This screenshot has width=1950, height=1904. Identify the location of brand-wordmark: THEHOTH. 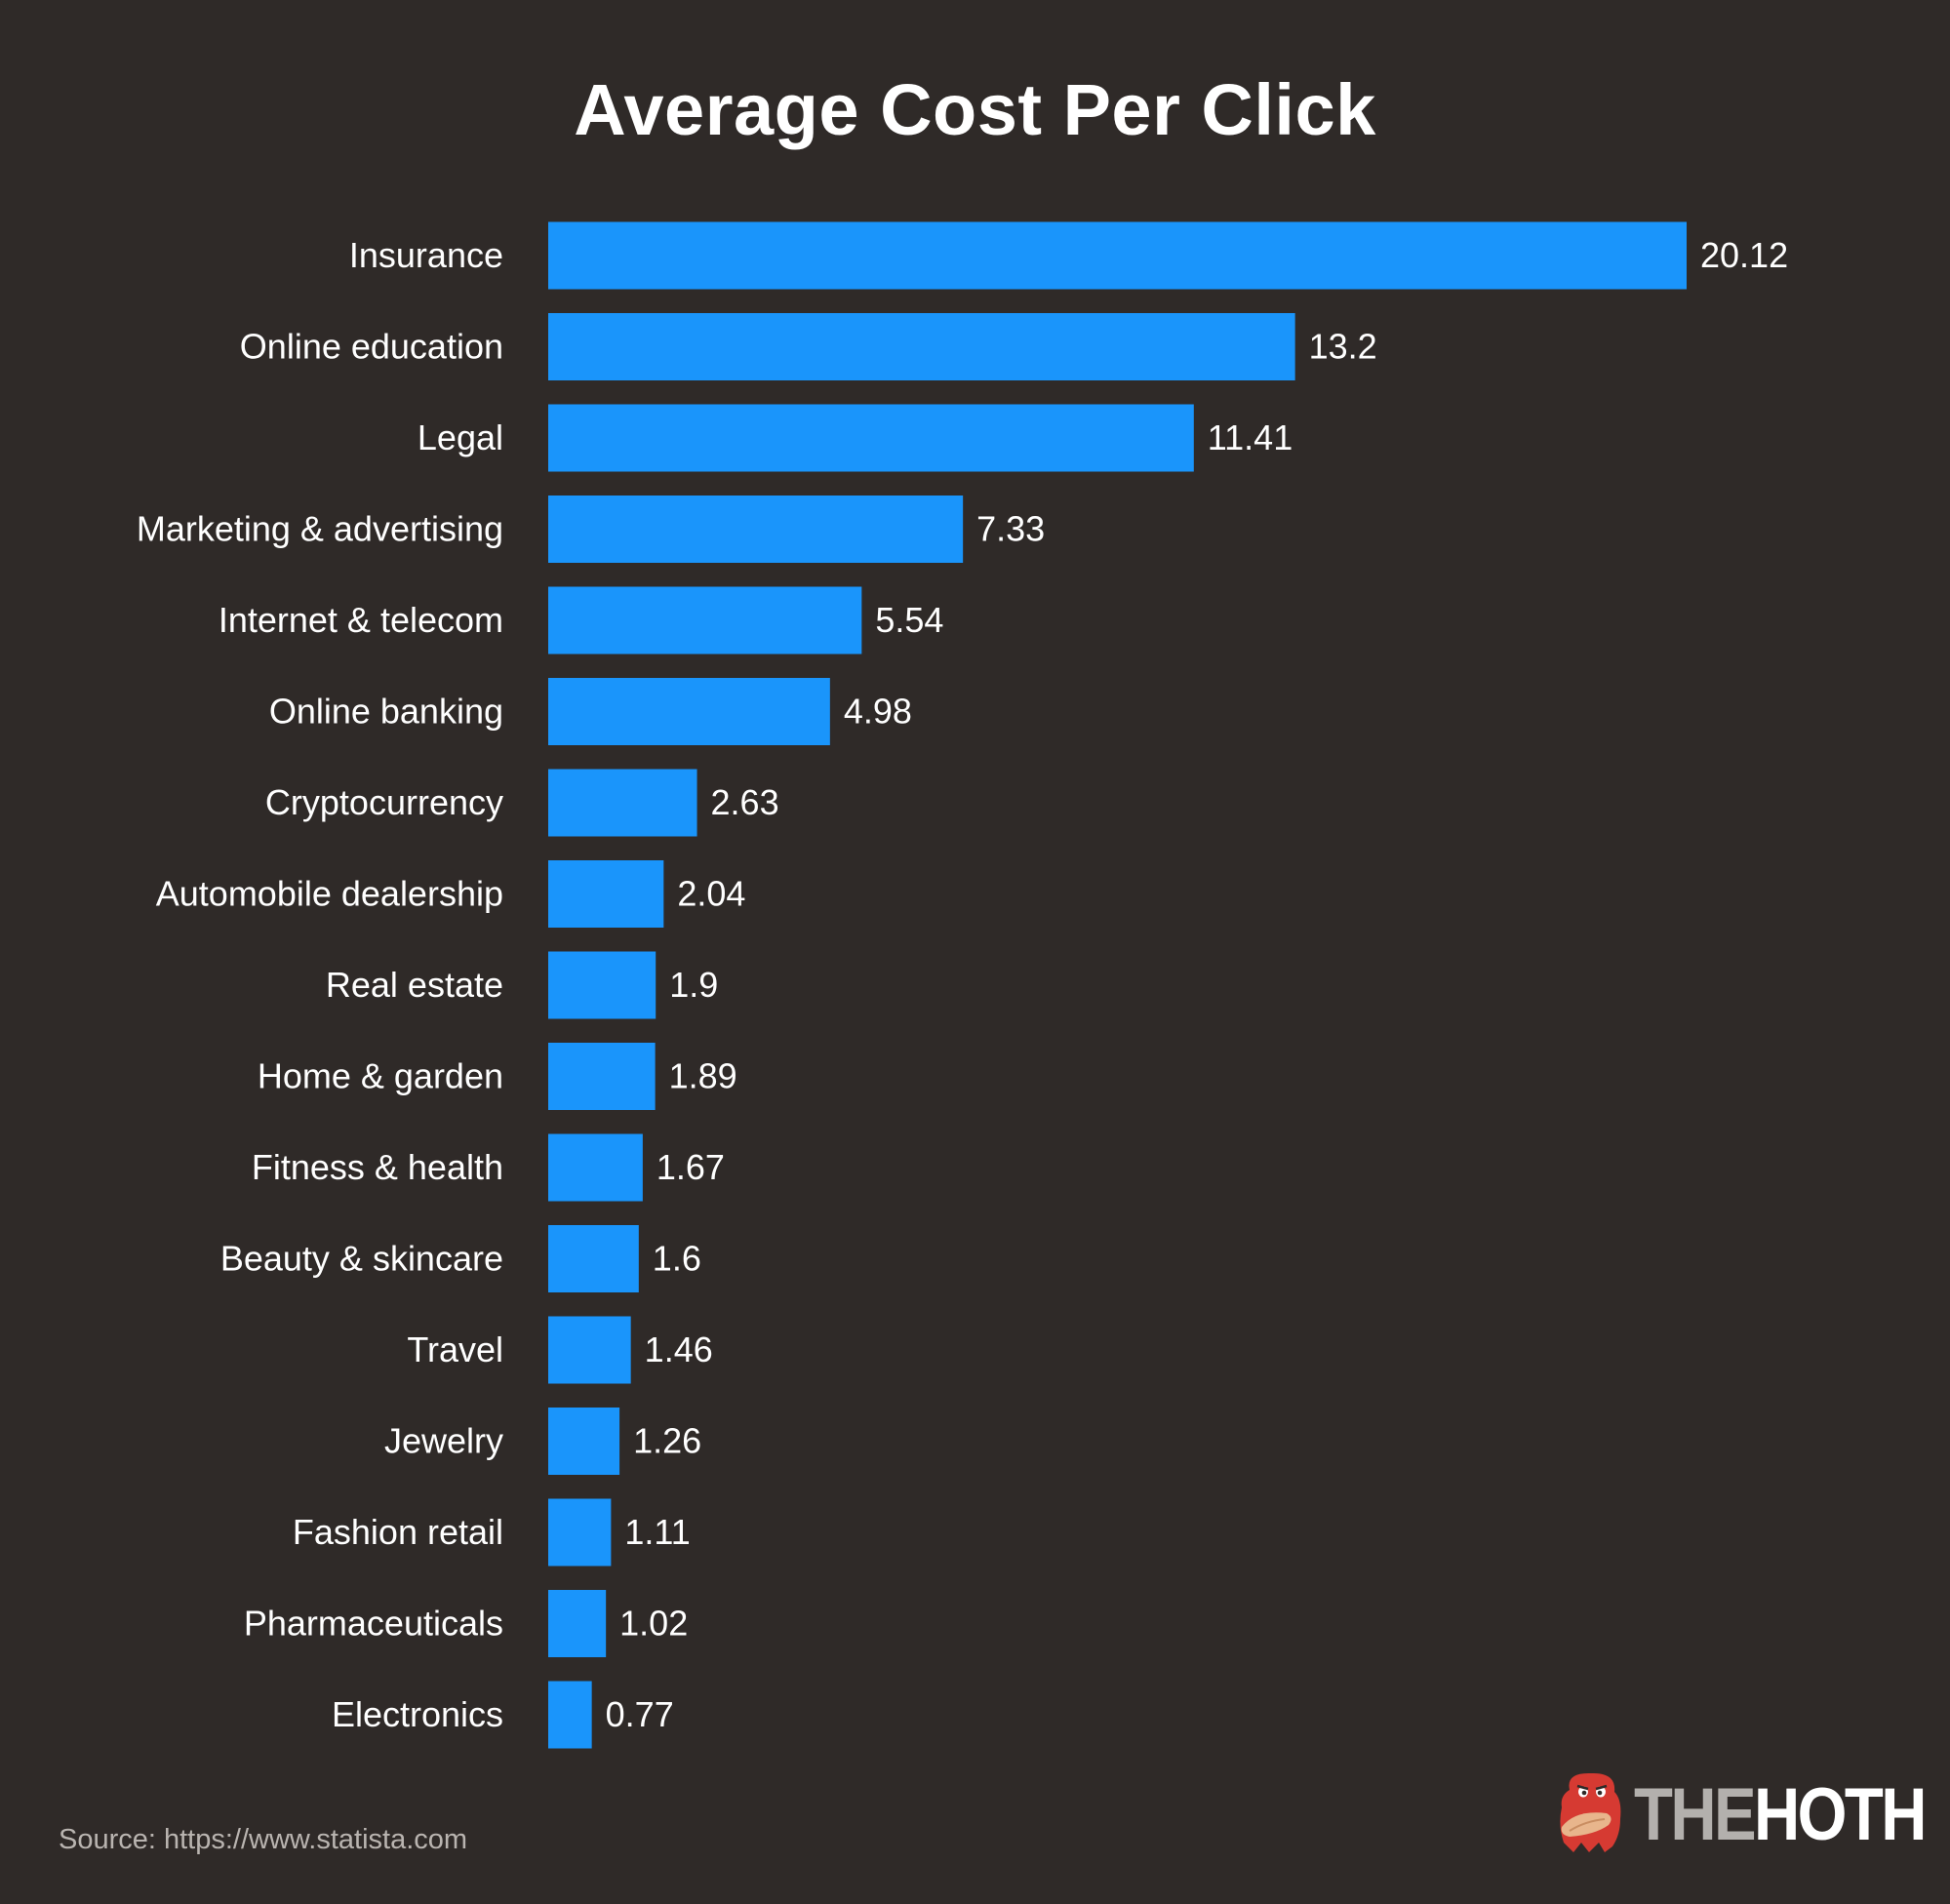
(1780, 1814).